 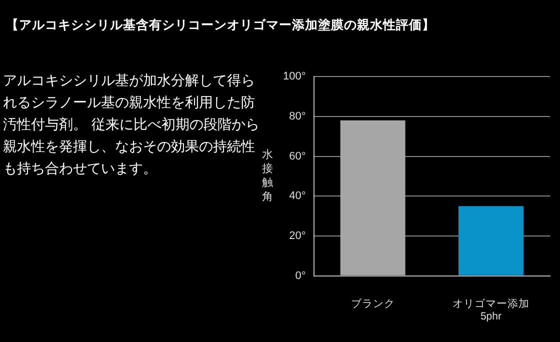 I want to click on y-tick-label: 20°, so click(x=297, y=236).